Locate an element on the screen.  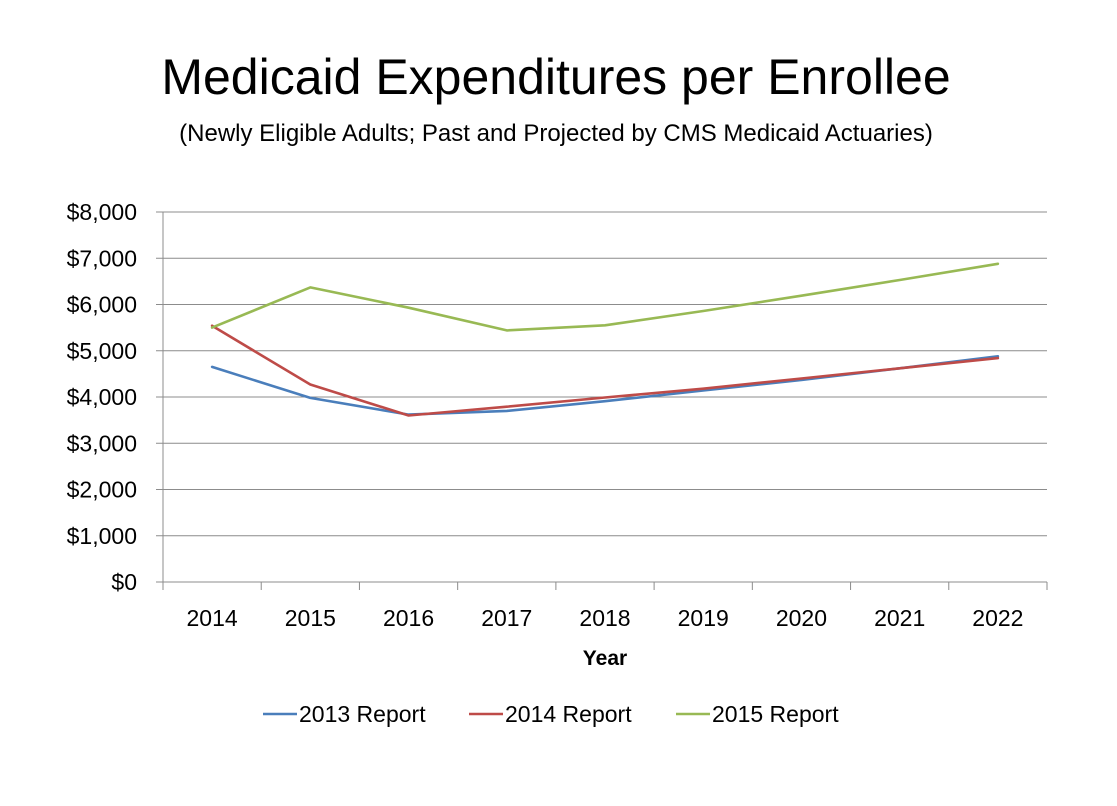
legend-label: 2014 Report is located at coordinates (568, 714).